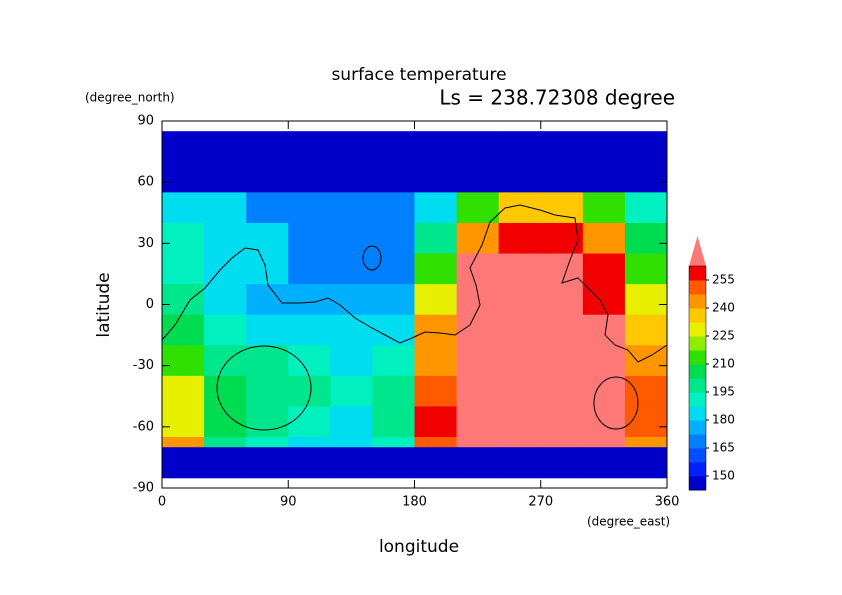 This screenshot has height=595, width=842. What do you see at coordinates (697, 251) in the screenshot?
I see `colorbar-extend` at bounding box center [697, 251].